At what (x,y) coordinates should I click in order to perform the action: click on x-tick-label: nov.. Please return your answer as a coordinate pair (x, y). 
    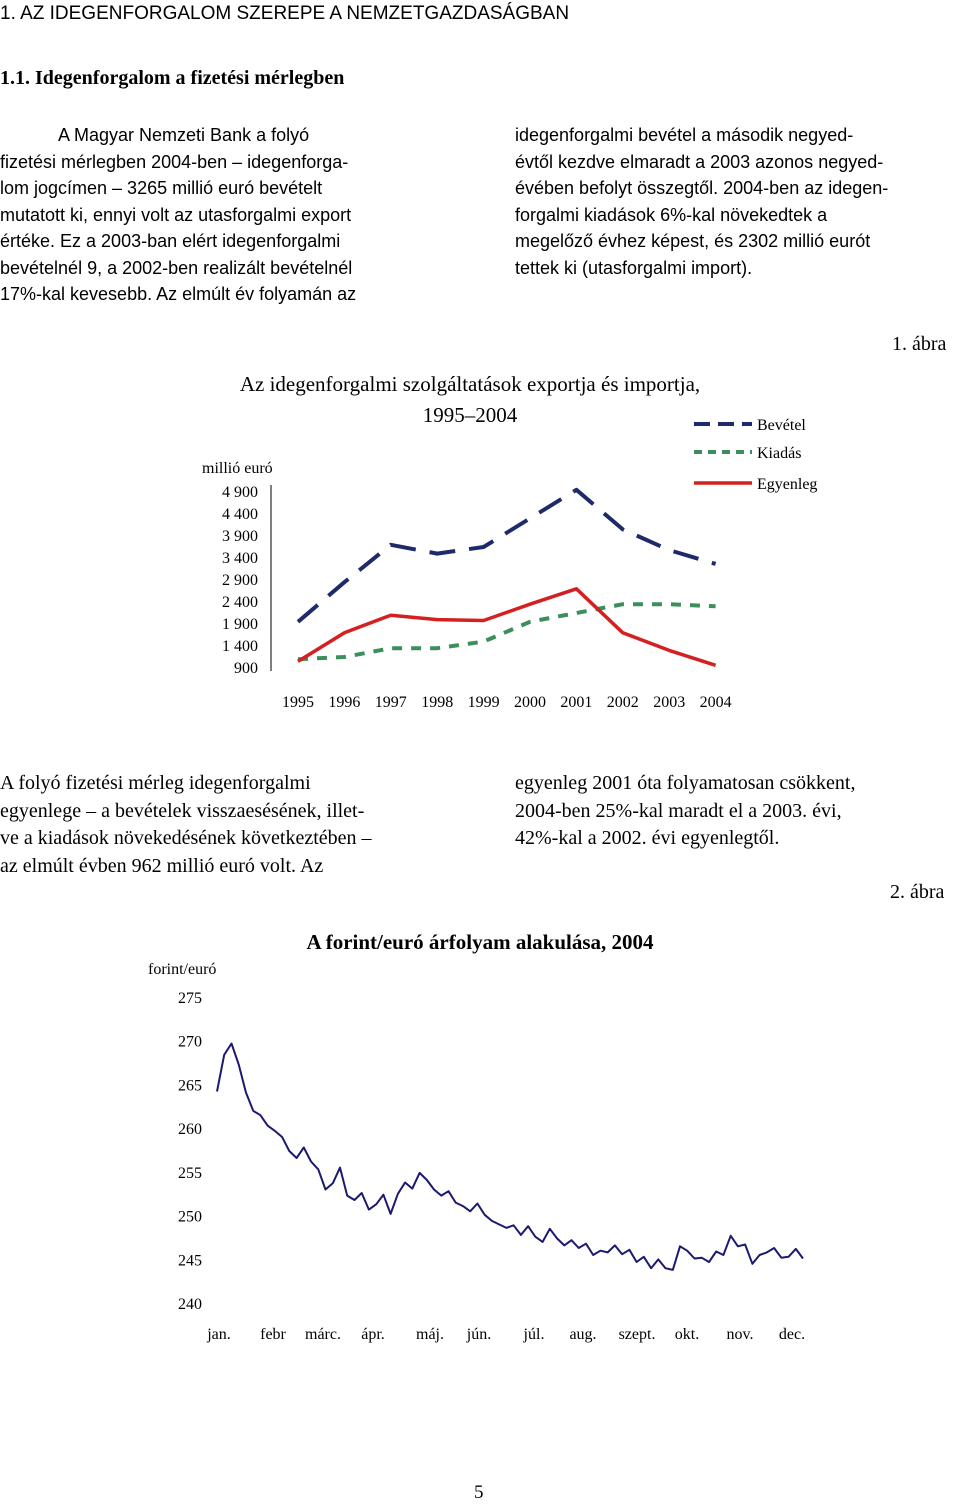
    Looking at the image, I should click on (740, 1334).